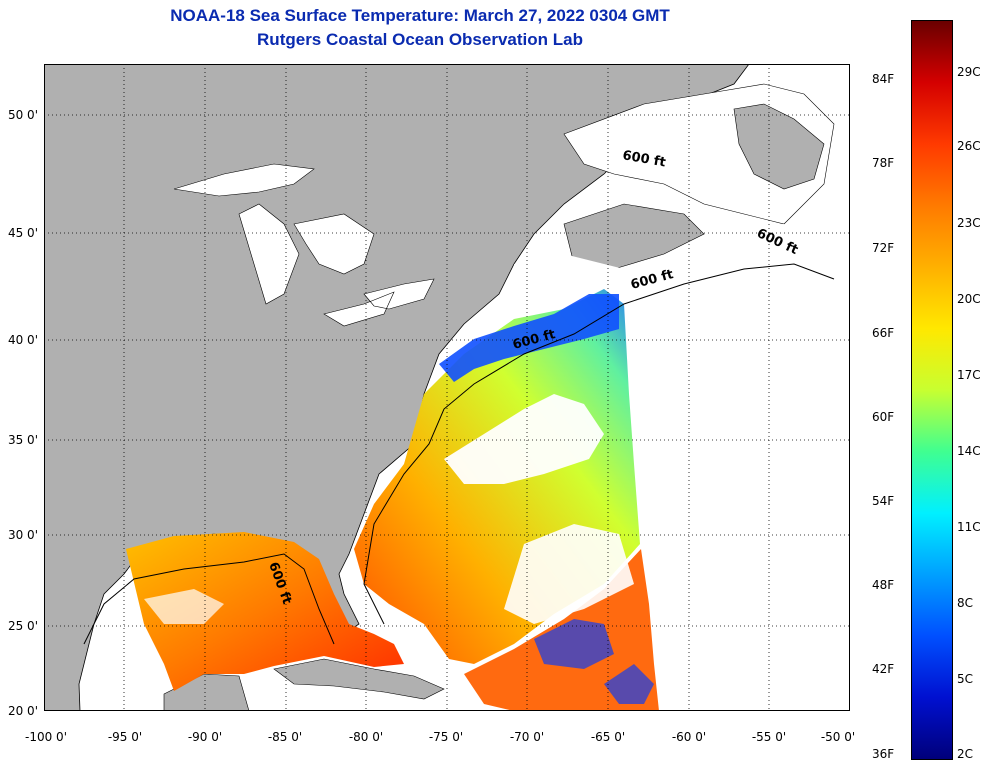 Image resolution: width=984 pixels, height=770 pixels. Describe the element at coordinates (883, 163) in the screenshot. I see `colorbar-f-label: 78F` at that location.